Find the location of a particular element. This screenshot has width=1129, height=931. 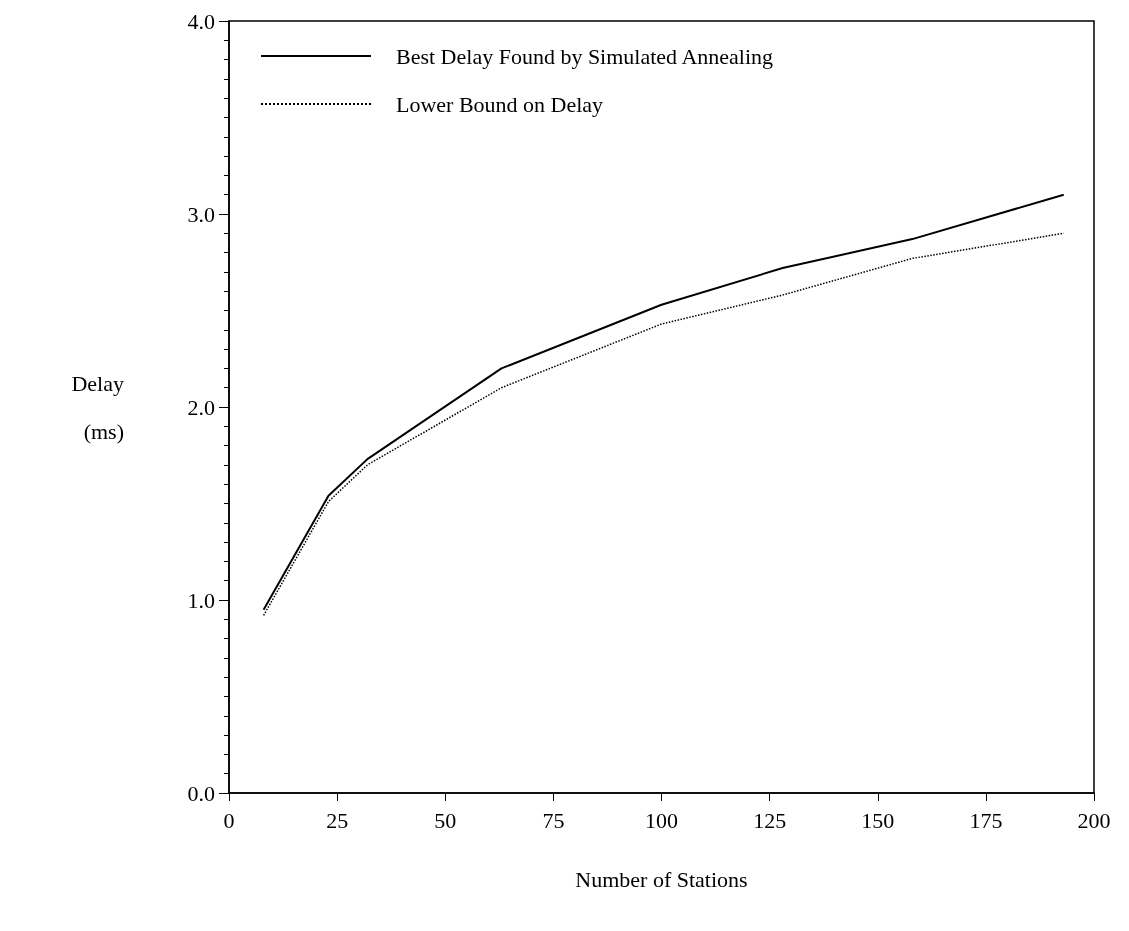

x-tick-label: 0 is located at coordinates (229, 820).